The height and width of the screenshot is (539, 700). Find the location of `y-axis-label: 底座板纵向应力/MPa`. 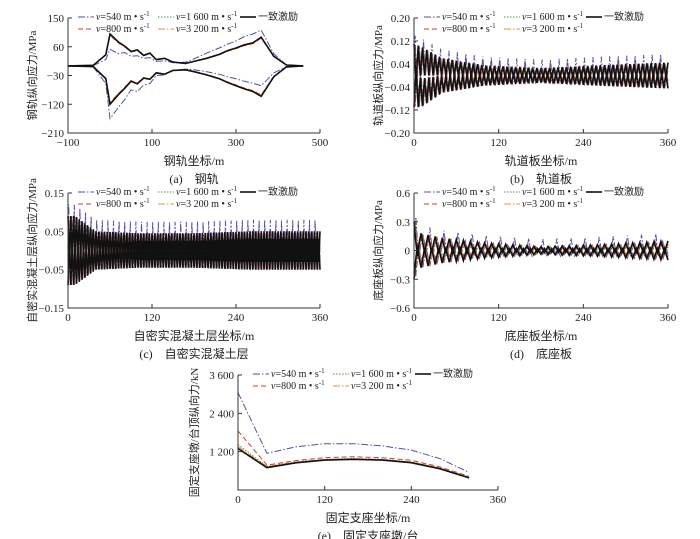

y-axis-label: 底座板纵向应力/MPa is located at coordinates (378, 250).